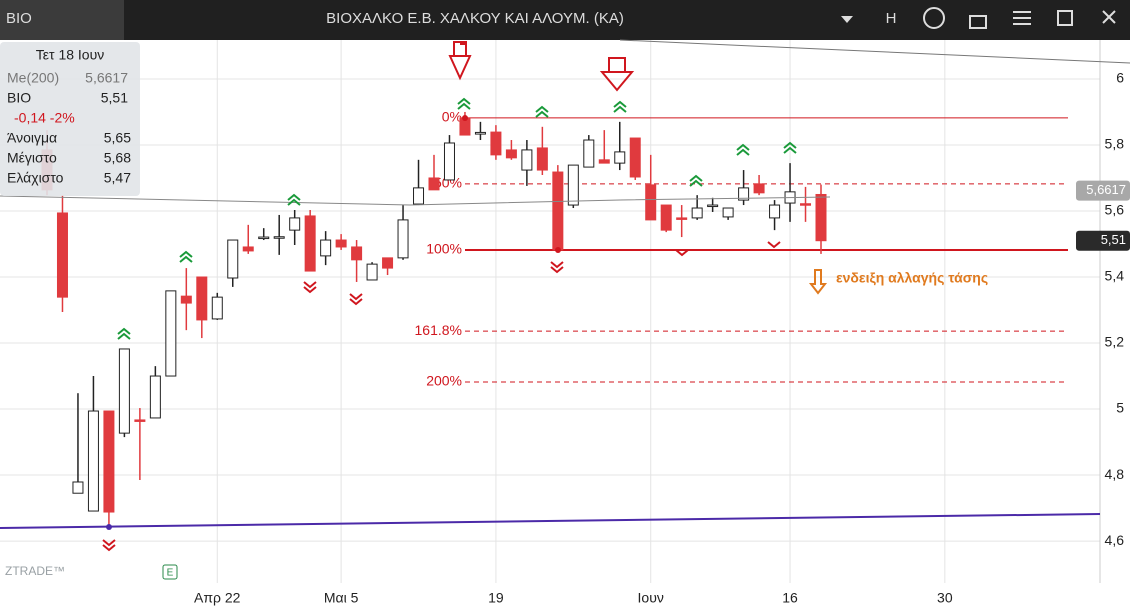 This screenshot has height=607, width=1130. What do you see at coordinates (62, 20) in the screenshot?
I see `symbol-box` at bounding box center [62, 20].